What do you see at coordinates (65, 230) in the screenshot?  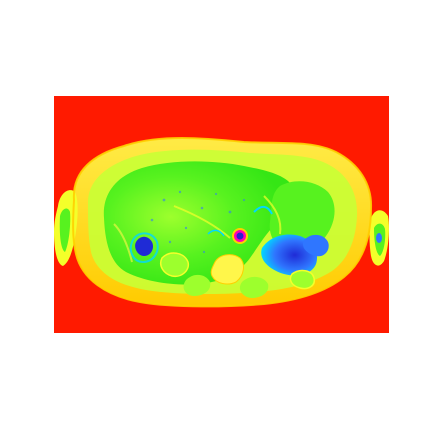 I see `left-arm-core` at bounding box center [65, 230].